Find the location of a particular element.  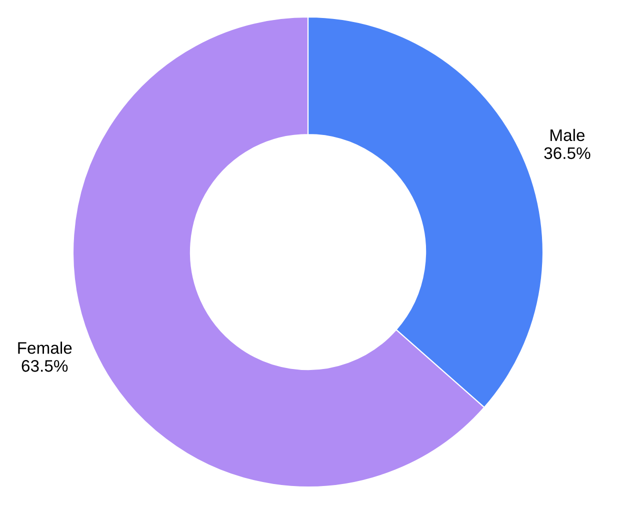

data-label: 63.5% is located at coordinates (45, 366).